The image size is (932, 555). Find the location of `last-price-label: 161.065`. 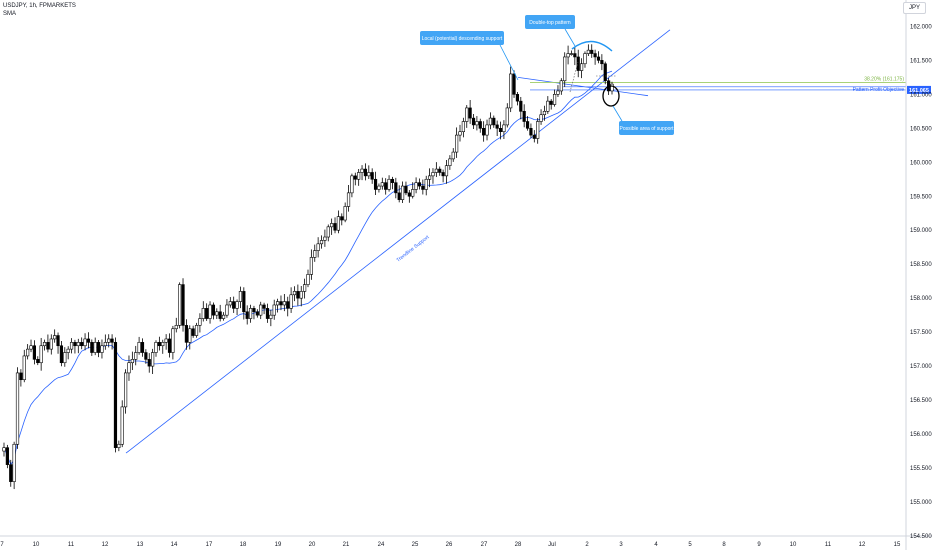

last-price-label: 161.065 is located at coordinates (919, 91).